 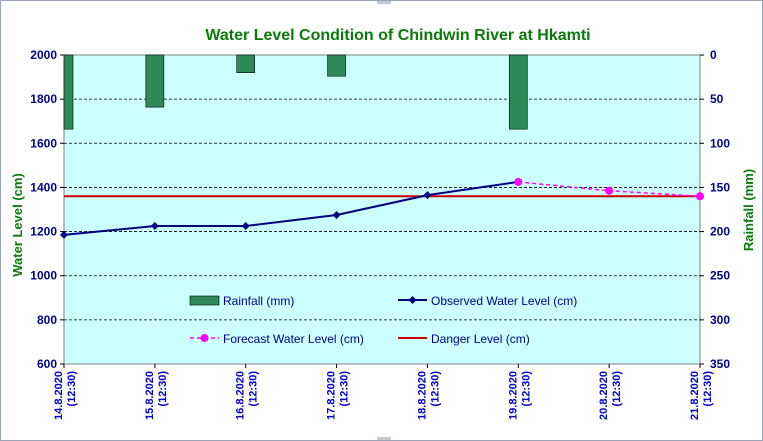 What do you see at coordinates (720, 320) in the screenshot?
I see `y2-tick-label: 300` at bounding box center [720, 320].